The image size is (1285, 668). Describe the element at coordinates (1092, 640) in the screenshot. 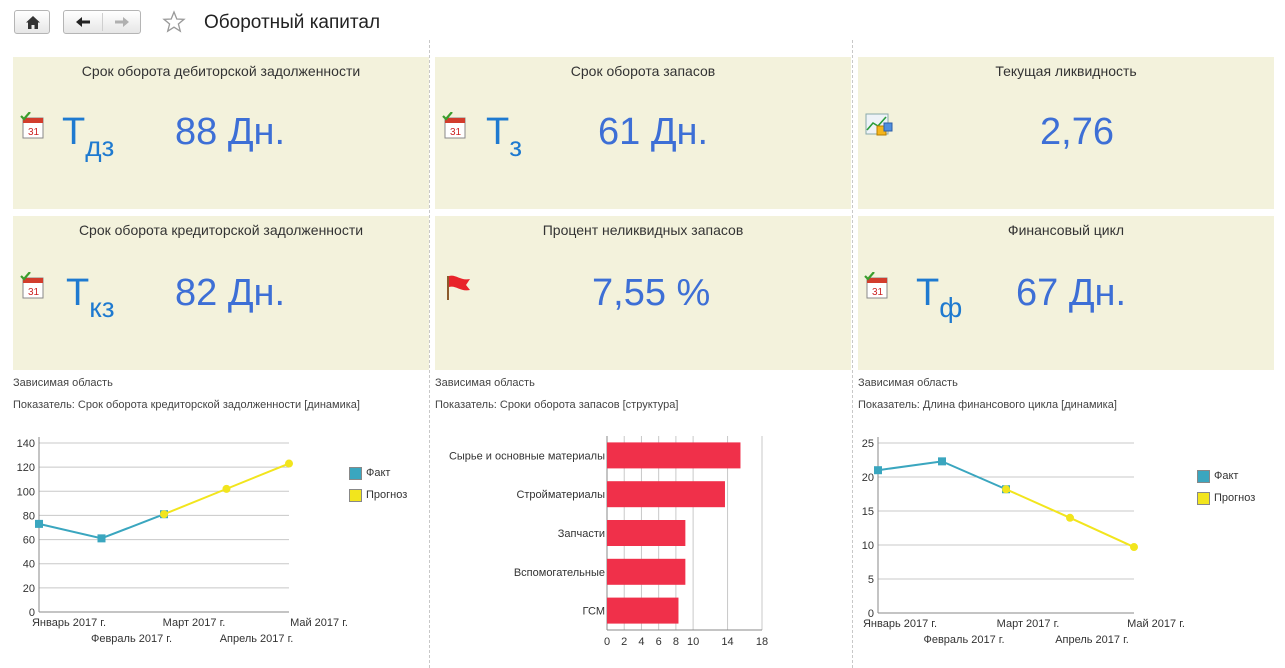

I see `x-tick-label: Апрель 2017 г.` at that location.